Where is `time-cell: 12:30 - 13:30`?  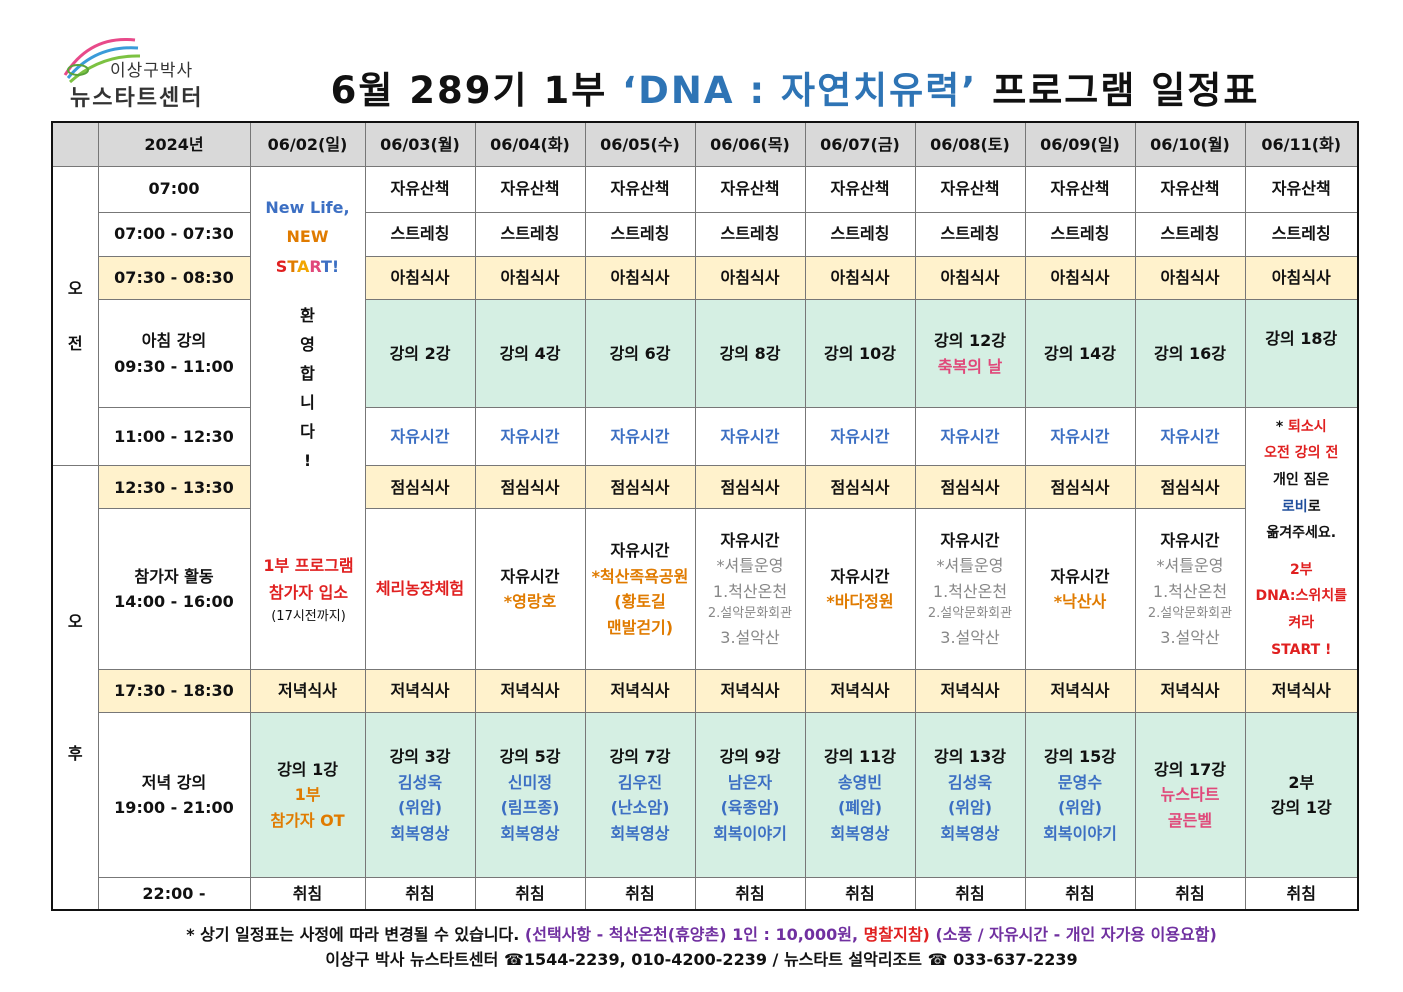
time-cell: 12:30 - 13:30 is located at coordinates (174, 487).